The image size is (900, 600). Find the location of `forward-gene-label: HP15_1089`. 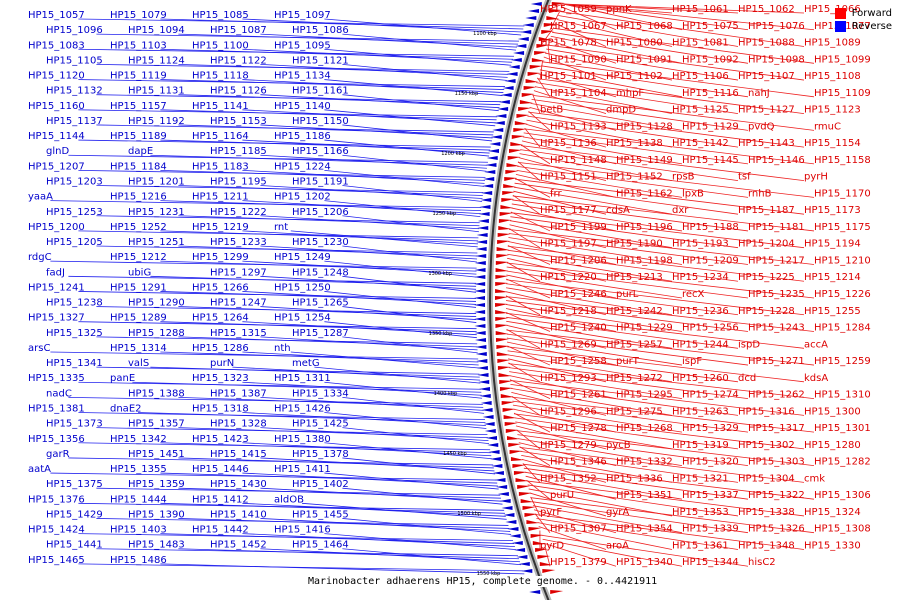

forward-gene-label: HP15_1089 is located at coordinates (832, 43).